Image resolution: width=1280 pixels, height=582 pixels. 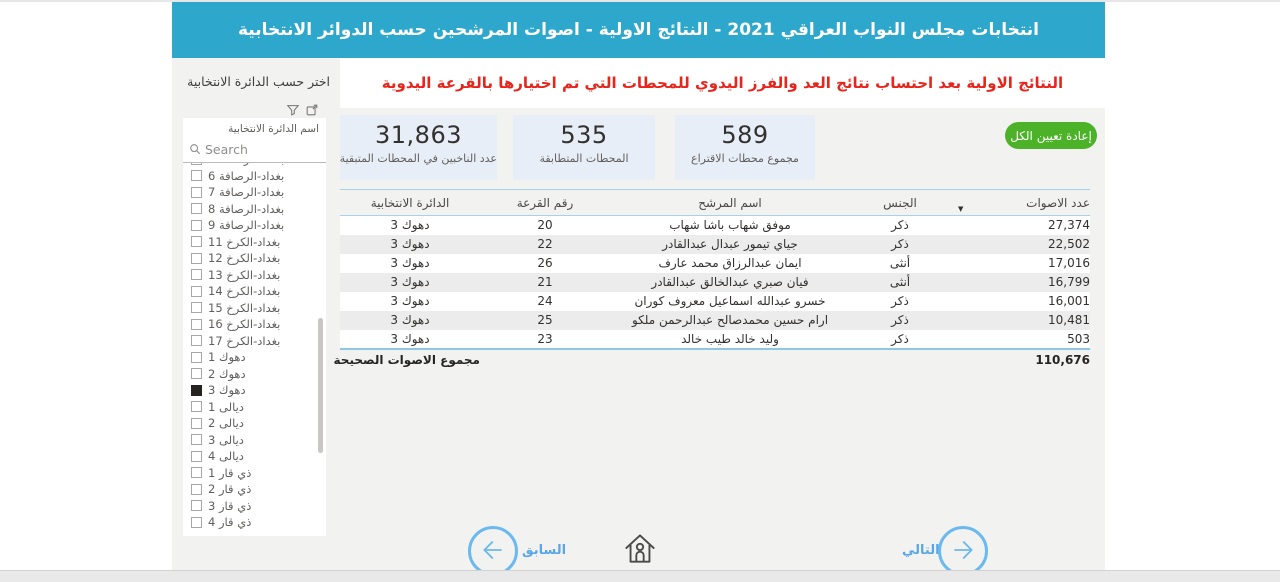 What do you see at coordinates (545, 338) in the screenshot?
I see `lot-number-cell: 23` at bounding box center [545, 338].